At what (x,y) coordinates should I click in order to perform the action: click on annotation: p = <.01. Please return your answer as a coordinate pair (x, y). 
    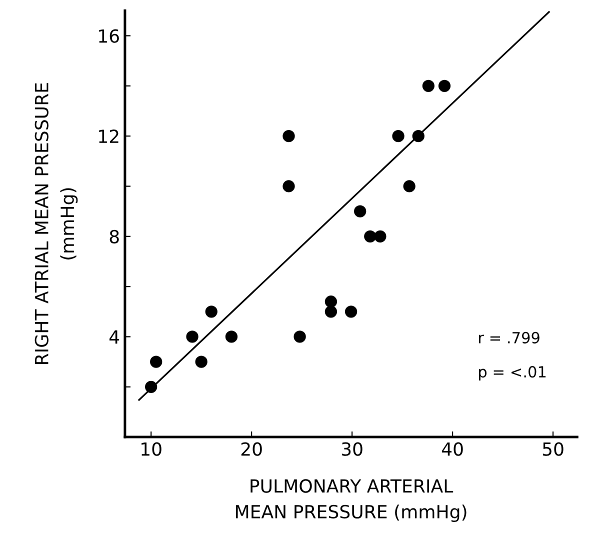
    Looking at the image, I should click on (512, 373).